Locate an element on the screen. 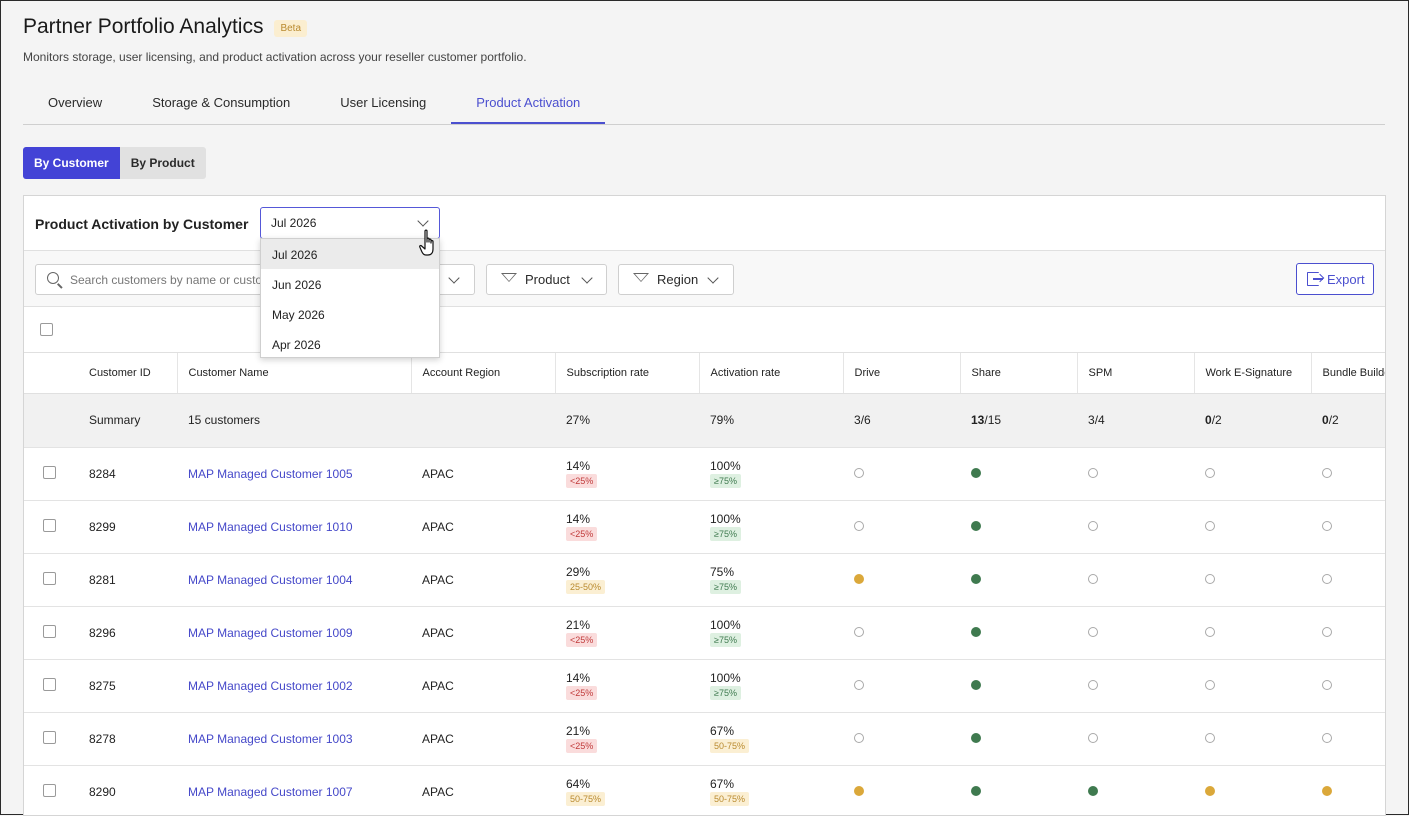  customer-name-link: MAP Managed Customer 1002 is located at coordinates (294, 686).